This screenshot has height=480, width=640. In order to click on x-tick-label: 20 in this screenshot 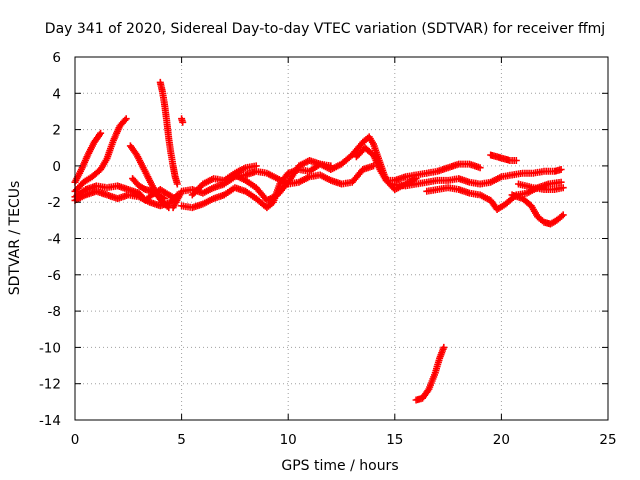, I will do `click(501, 440)`.